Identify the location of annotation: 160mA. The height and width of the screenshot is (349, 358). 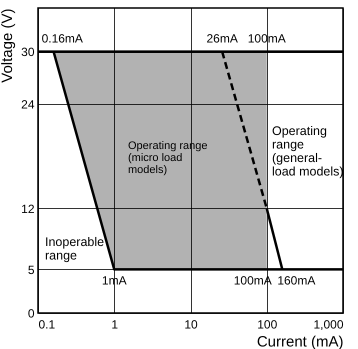
(296, 280).